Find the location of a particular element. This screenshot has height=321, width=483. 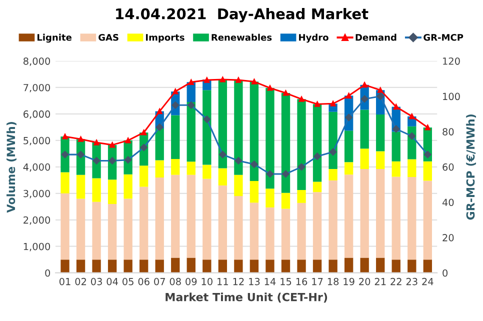

y2-tick-label: 40 is located at coordinates (448, 202).